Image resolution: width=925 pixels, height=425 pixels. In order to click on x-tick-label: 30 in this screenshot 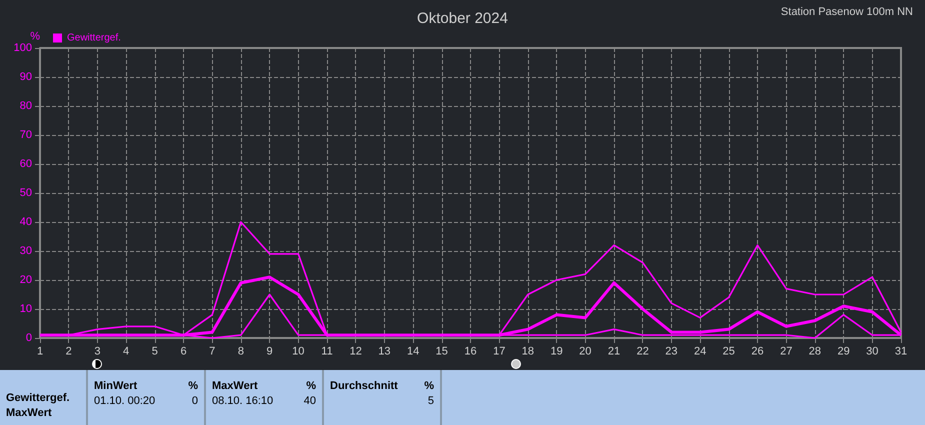, I will do `click(872, 352)`.